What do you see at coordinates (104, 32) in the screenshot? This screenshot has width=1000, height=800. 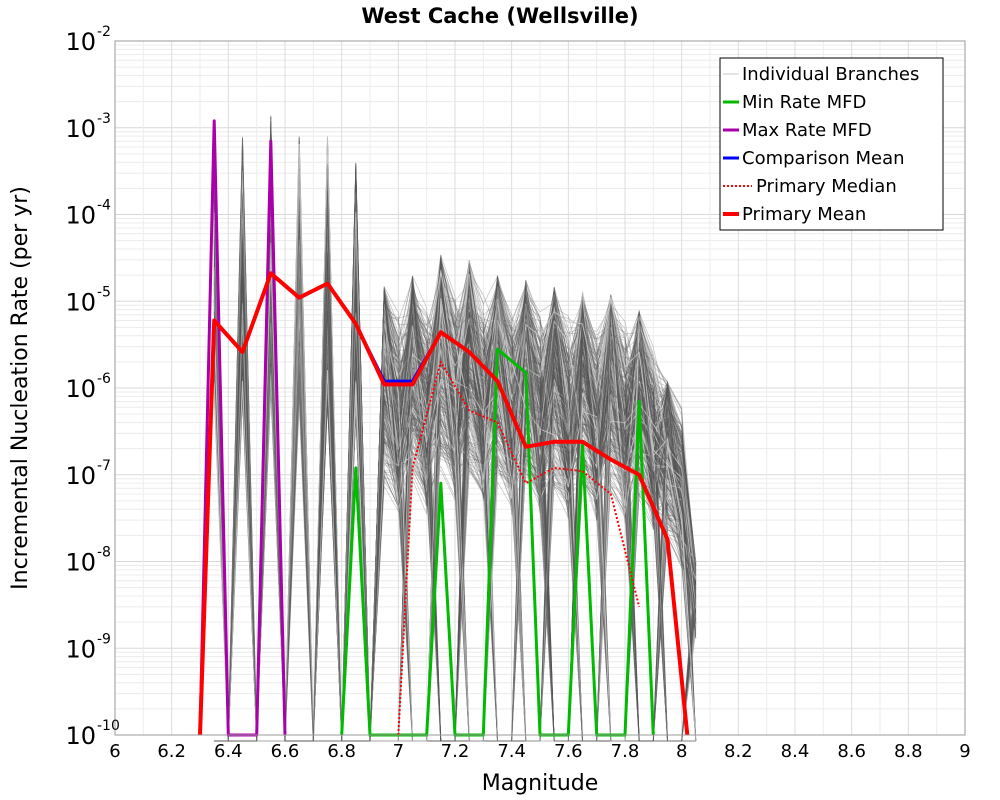 I see `y-tick-exponent: -2` at bounding box center [104, 32].